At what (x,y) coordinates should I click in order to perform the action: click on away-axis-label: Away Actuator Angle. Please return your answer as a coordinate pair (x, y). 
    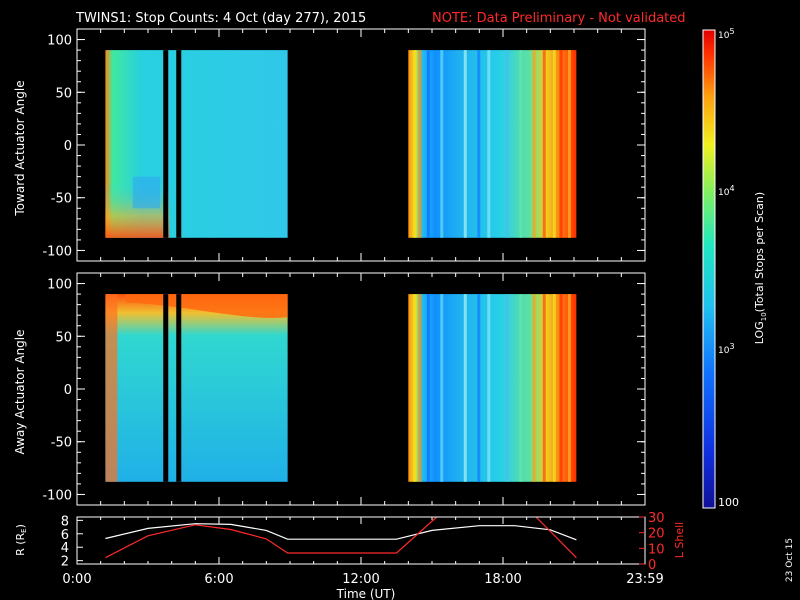
    Looking at the image, I should click on (20, 391).